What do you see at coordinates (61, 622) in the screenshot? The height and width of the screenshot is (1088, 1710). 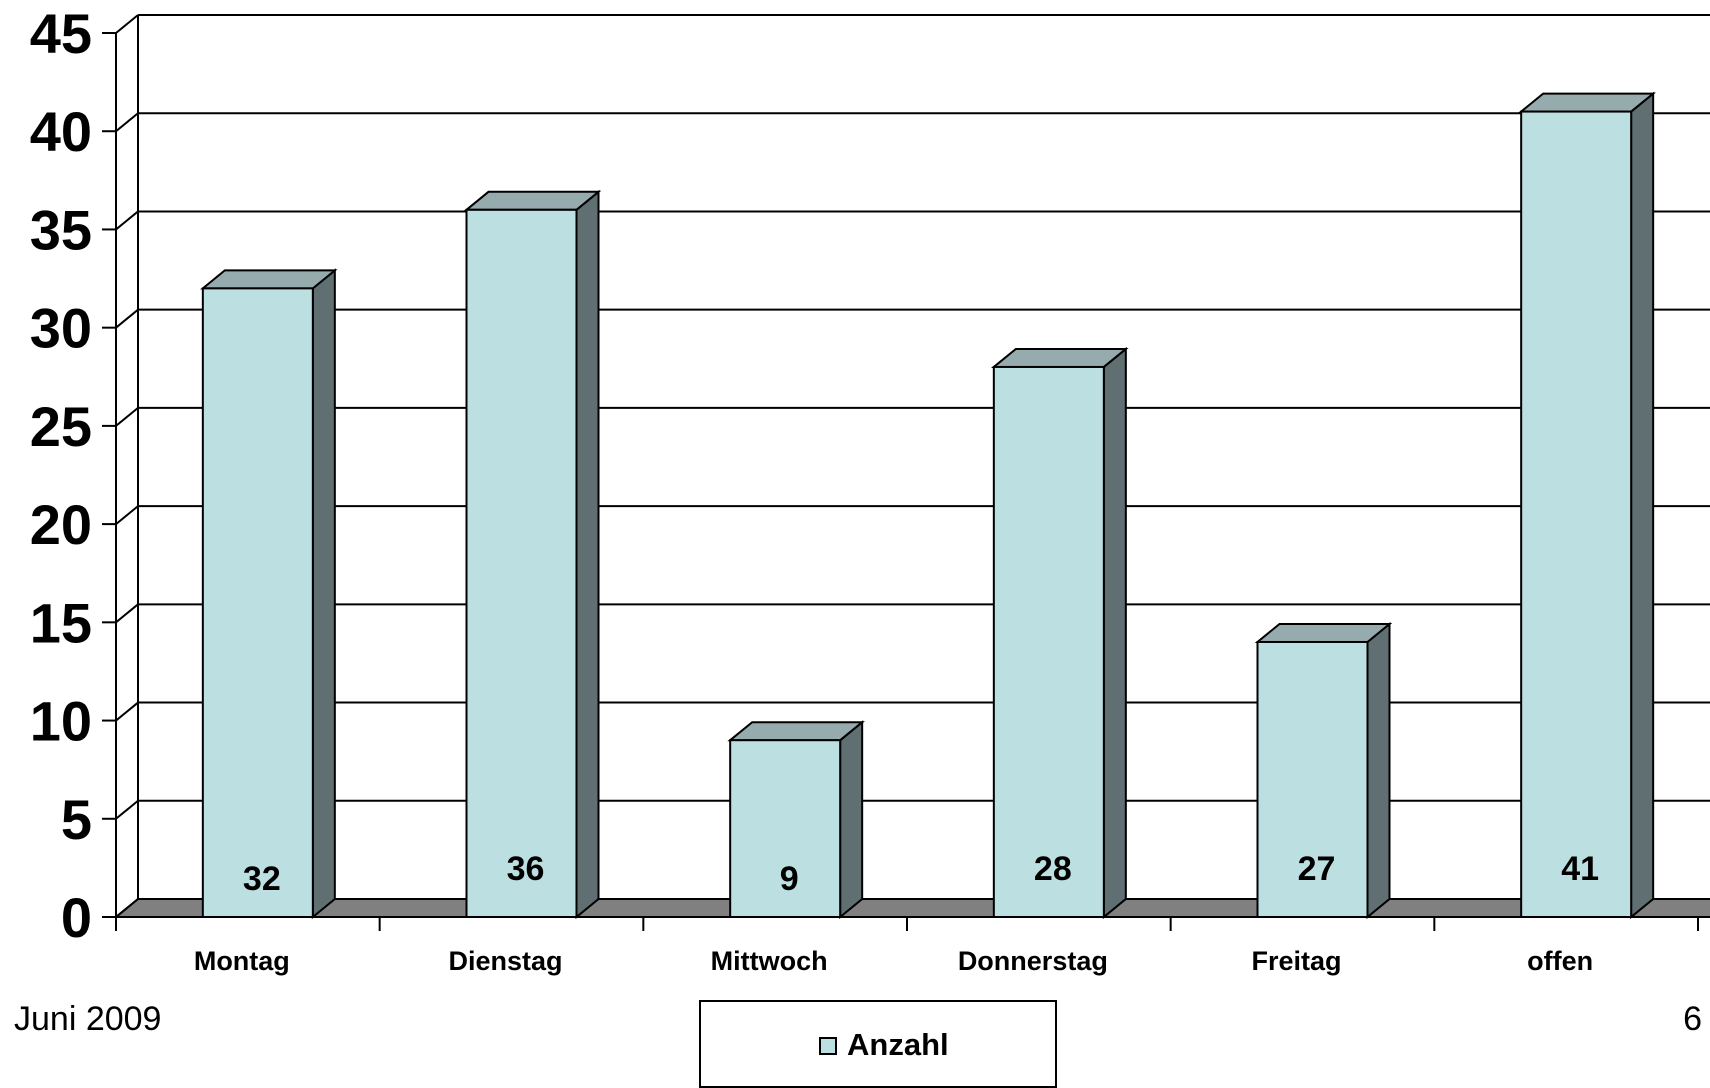 I see `y-tick-label: 15` at bounding box center [61, 622].